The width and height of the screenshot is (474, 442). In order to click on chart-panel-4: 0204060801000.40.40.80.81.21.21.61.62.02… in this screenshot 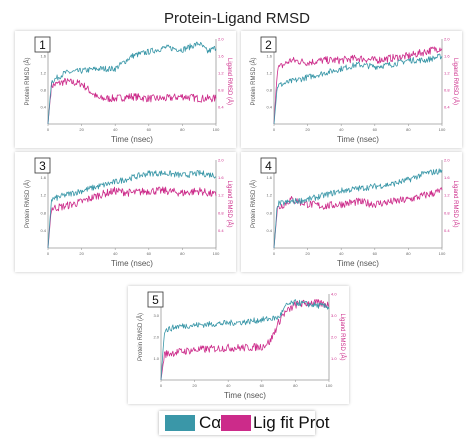, I will do `click(351, 212)`.